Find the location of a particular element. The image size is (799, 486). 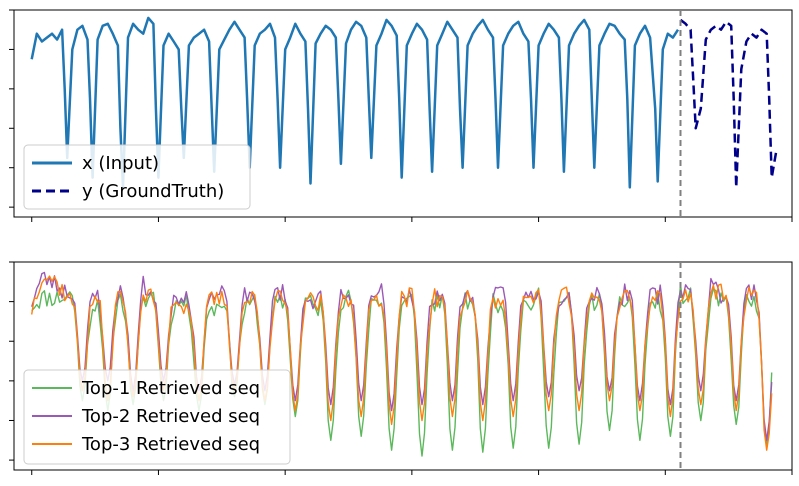

top-legend-label-groundtruth: y (GroundTruth) is located at coordinates (153, 191).